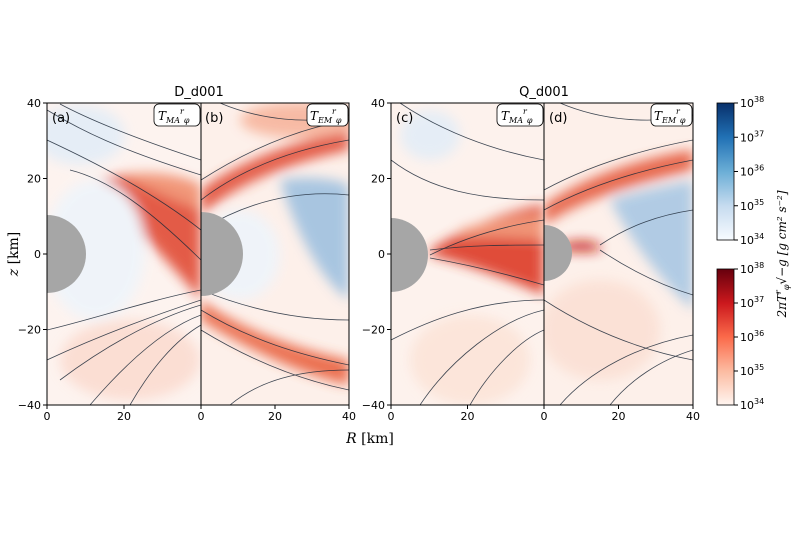 The height and width of the screenshot is (533, 800). Describe the element at coordinates (544, 416) in the screenshot. I see `panel-d-x-tick-label: 0` at that location.